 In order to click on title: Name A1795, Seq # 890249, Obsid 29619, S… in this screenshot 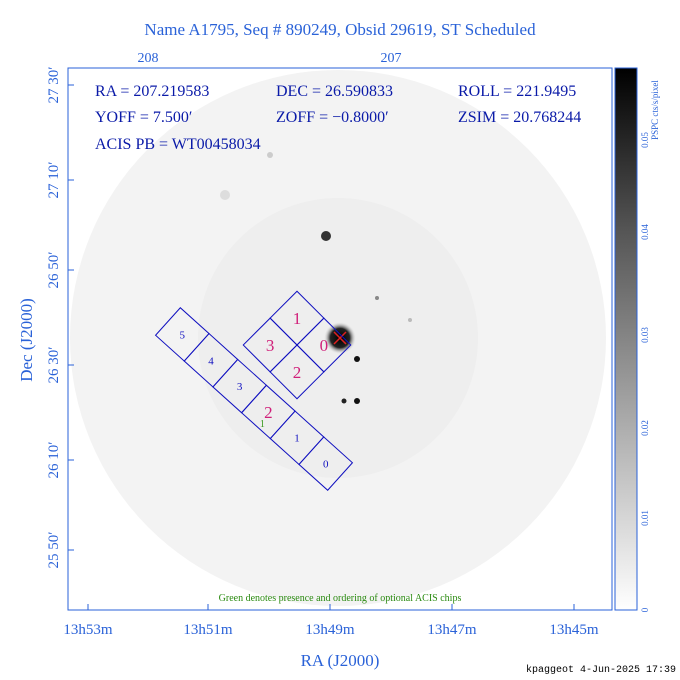, I will do `click(340, 29)`.